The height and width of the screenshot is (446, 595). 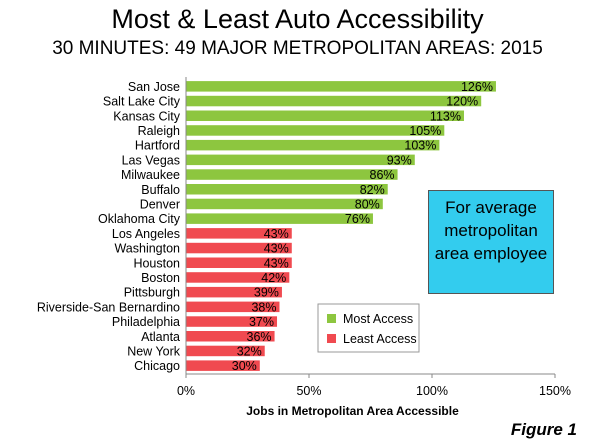 What do you see at coordinates (147, 249) in the screenshot?
I see `category-label: Washington` at bounding box center [147, 249].